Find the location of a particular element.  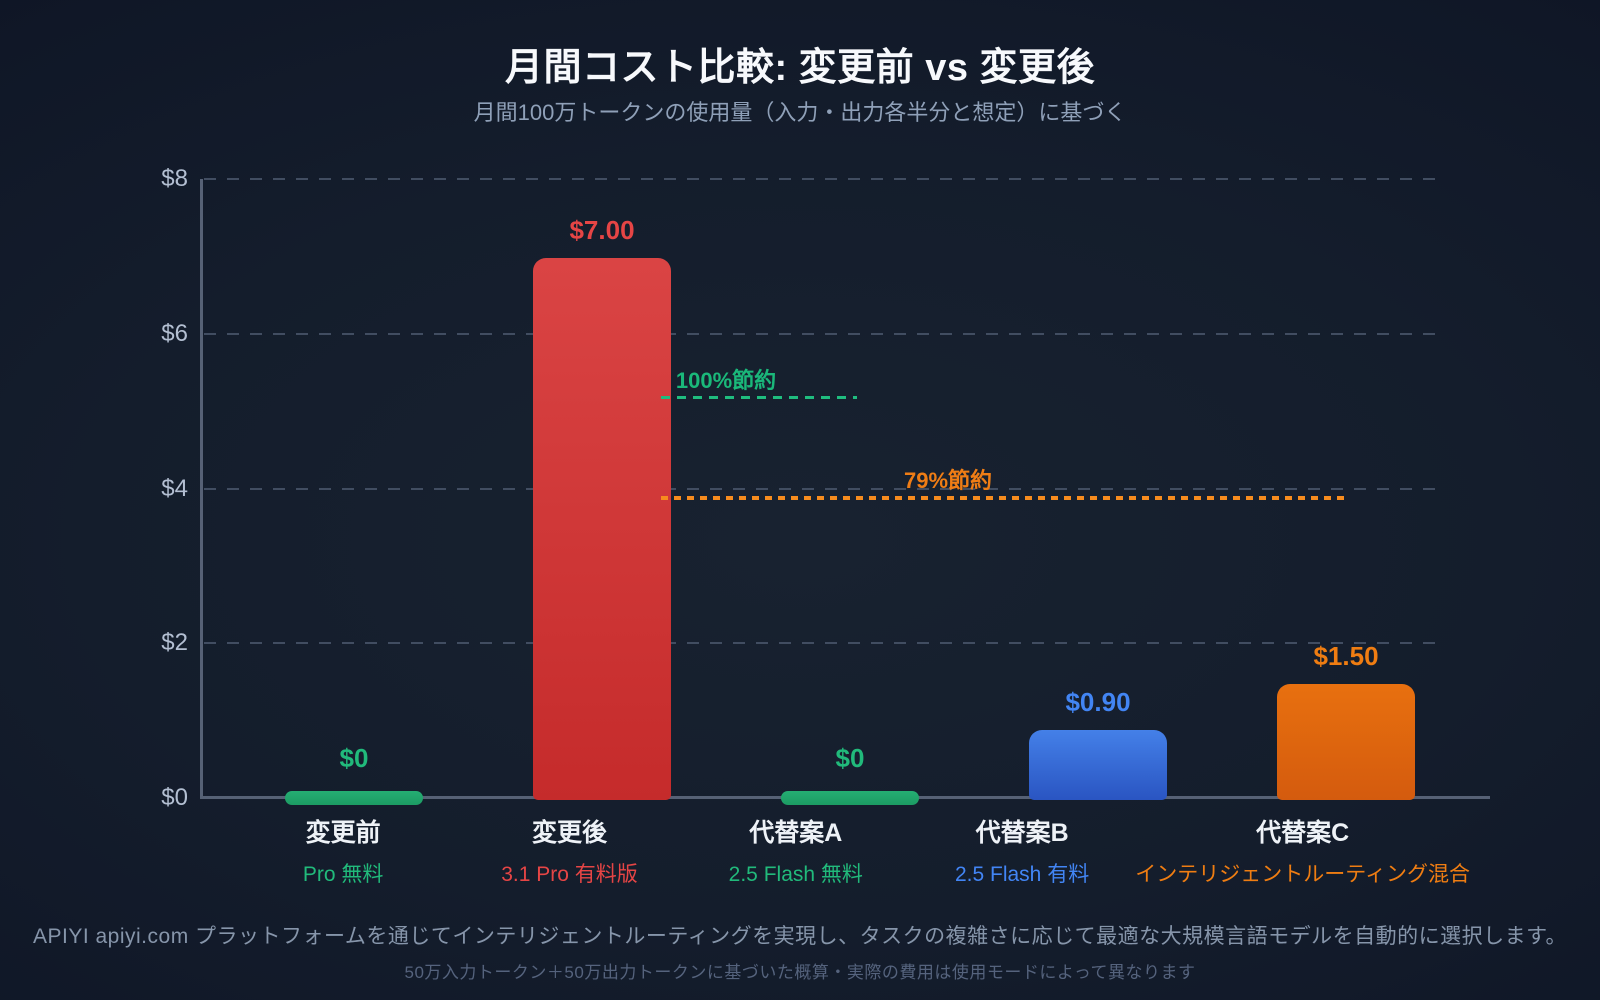

savings-label-100pct: 100%節約 is located at coordinates (726, 380).